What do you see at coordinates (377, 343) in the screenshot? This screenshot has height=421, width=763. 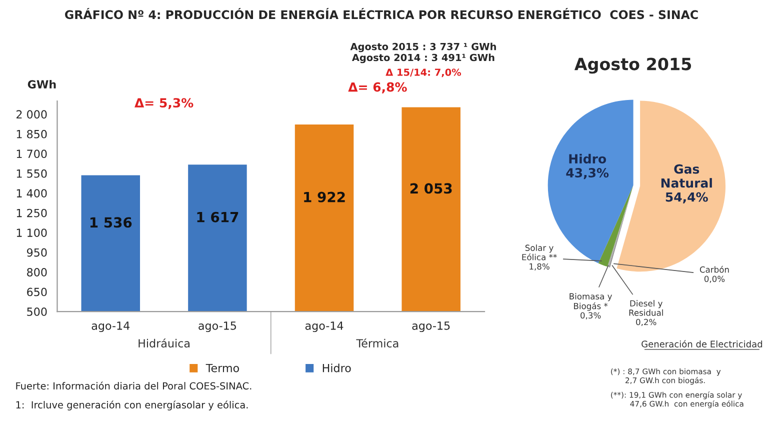 I see `text: Térmica` at bounding box center [377, 343].